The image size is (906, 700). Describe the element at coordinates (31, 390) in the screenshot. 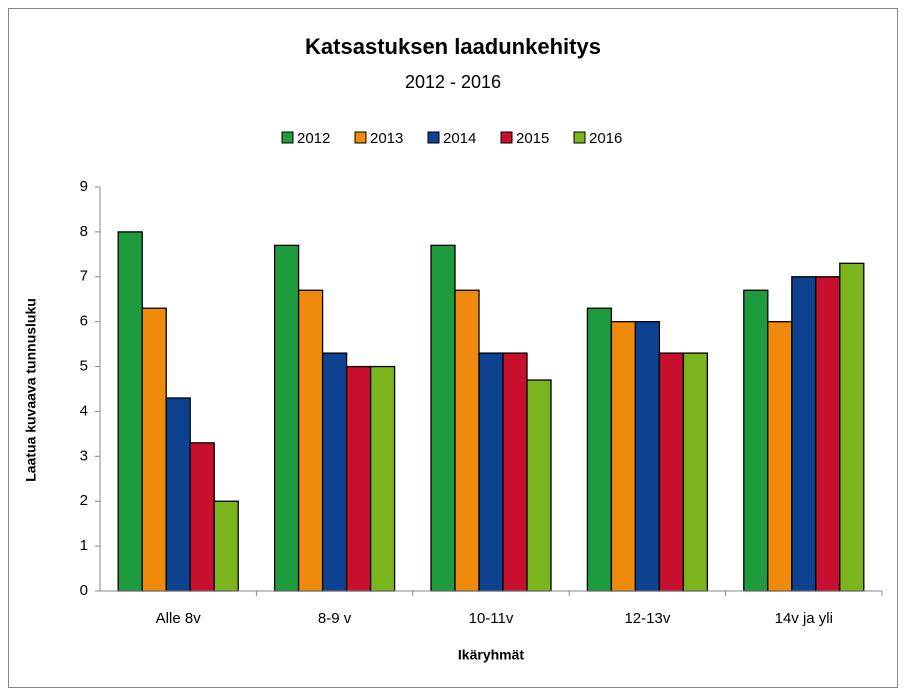

I see `y-axis-label: Laatua kuvaava tunnusluku` at that location.